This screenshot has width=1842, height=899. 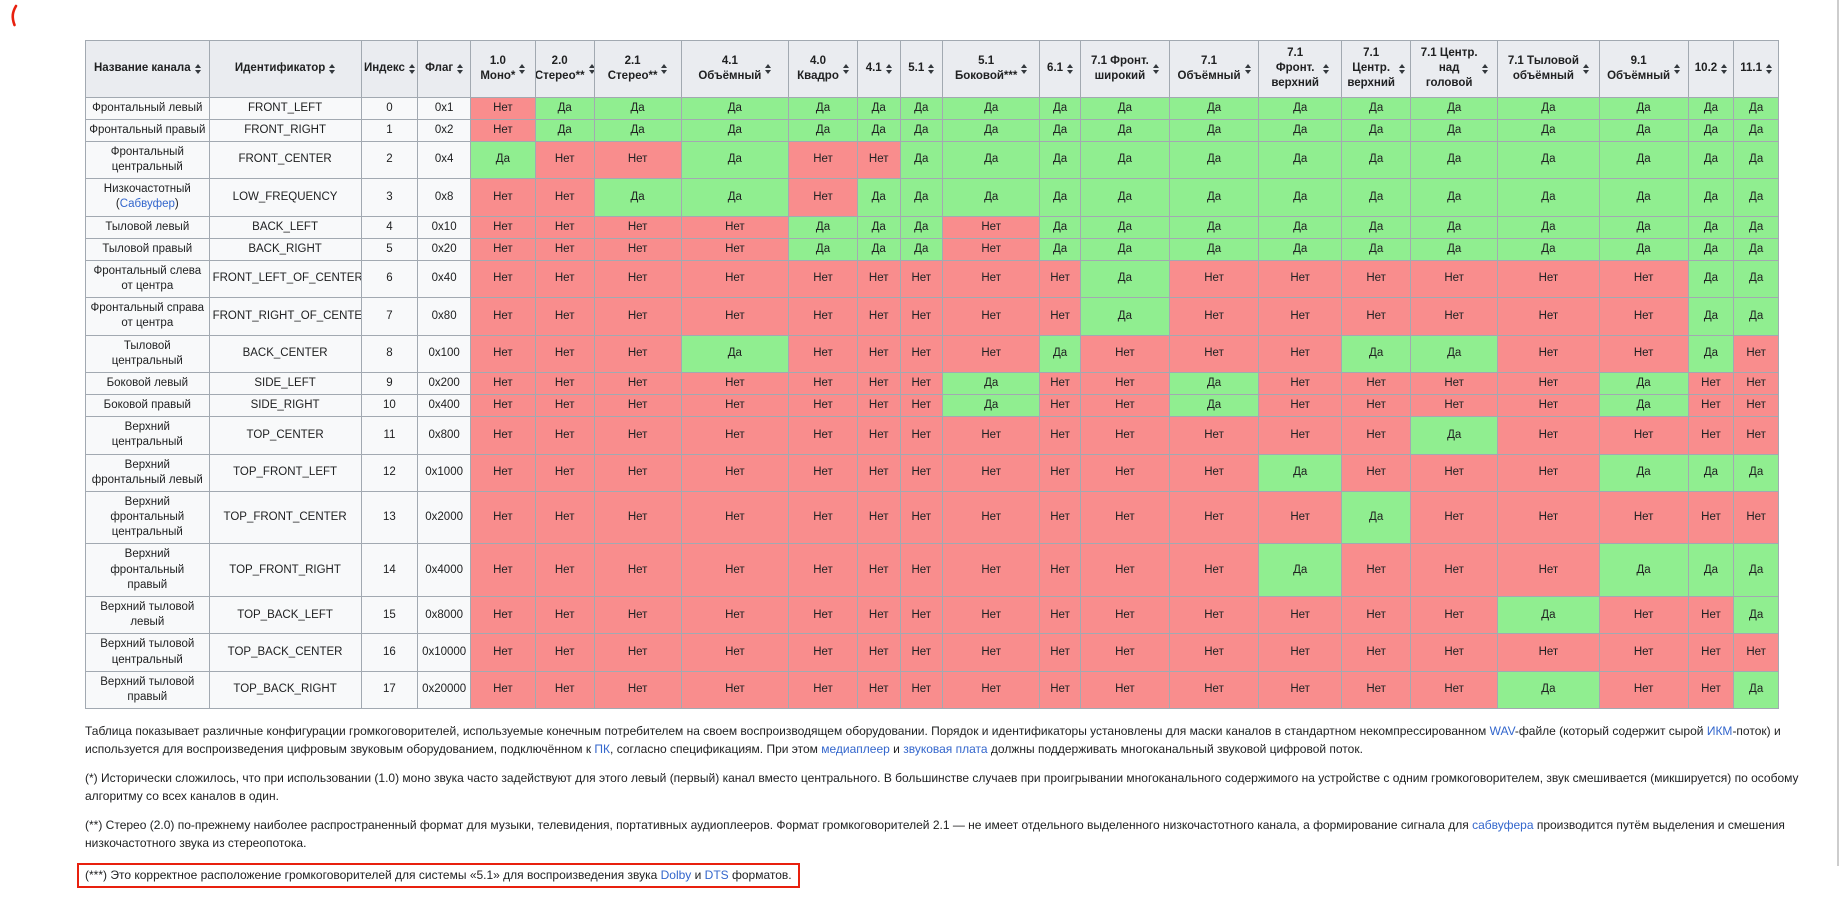 What do you see at coordinates (1060, 69) in the screenshot?
I see `column-header-6-1: 6.1` at bounding box center [1060, 69].